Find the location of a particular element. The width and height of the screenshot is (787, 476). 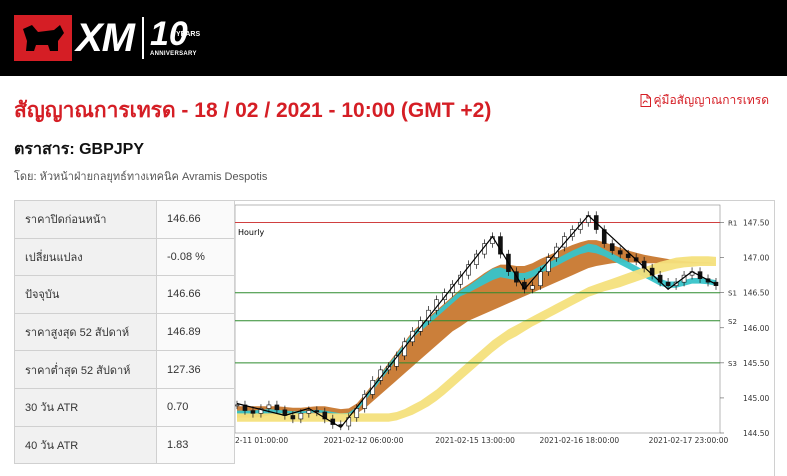

instrument-heading: ตราสาร: GBPJPY is located at coordinates (79, 149).